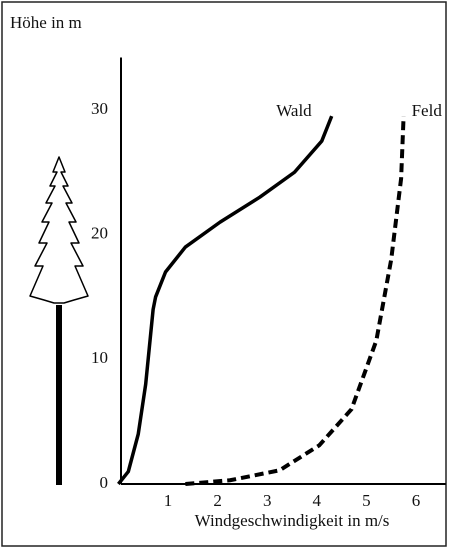 This screenshot has width=449, height=549. Describe the element at coordinates (59, 320) in the screenshot. I see `tree-icon` at that location.